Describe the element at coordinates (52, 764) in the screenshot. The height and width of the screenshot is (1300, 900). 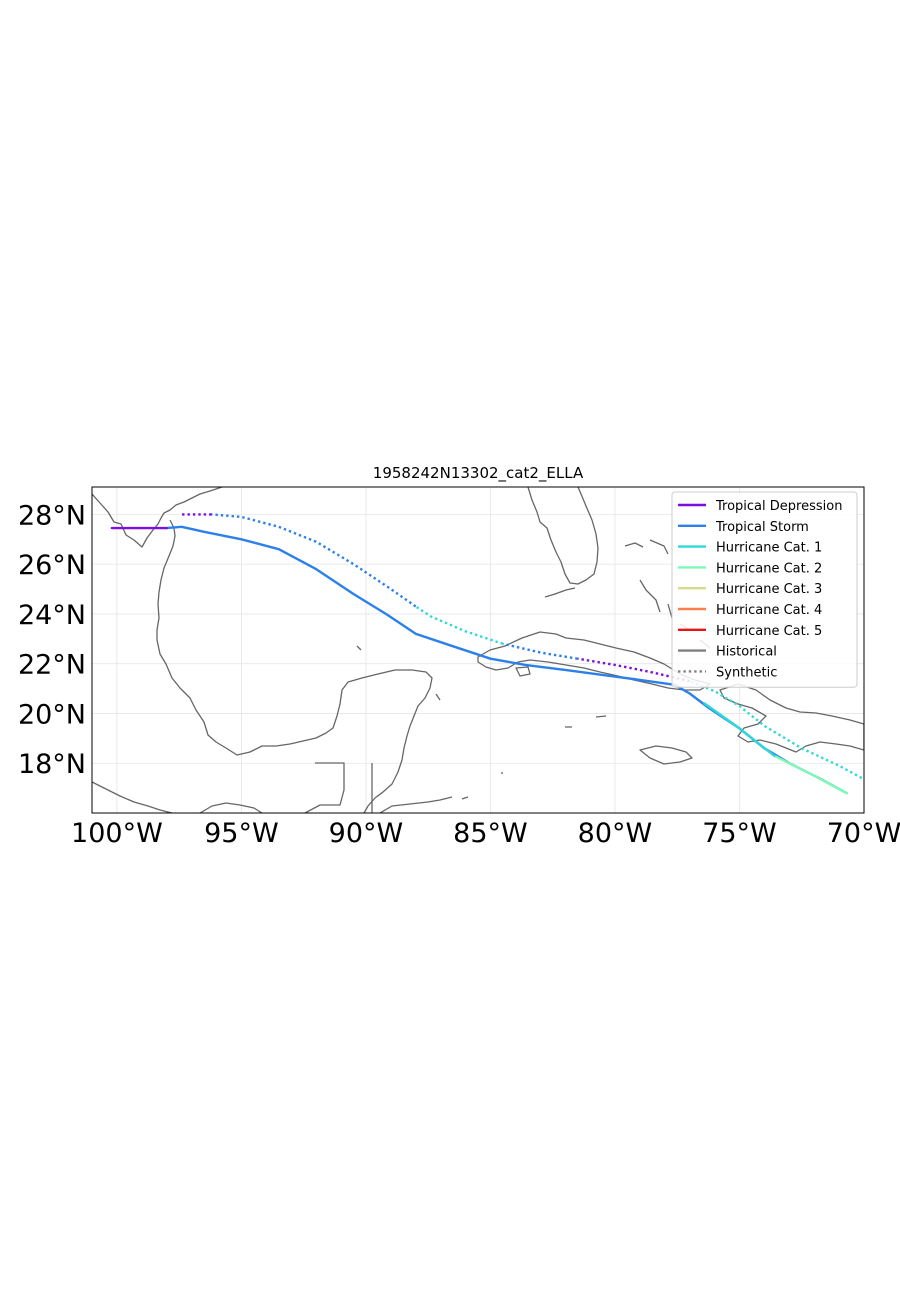
I see `y-tick-label: 18°N` at that location.